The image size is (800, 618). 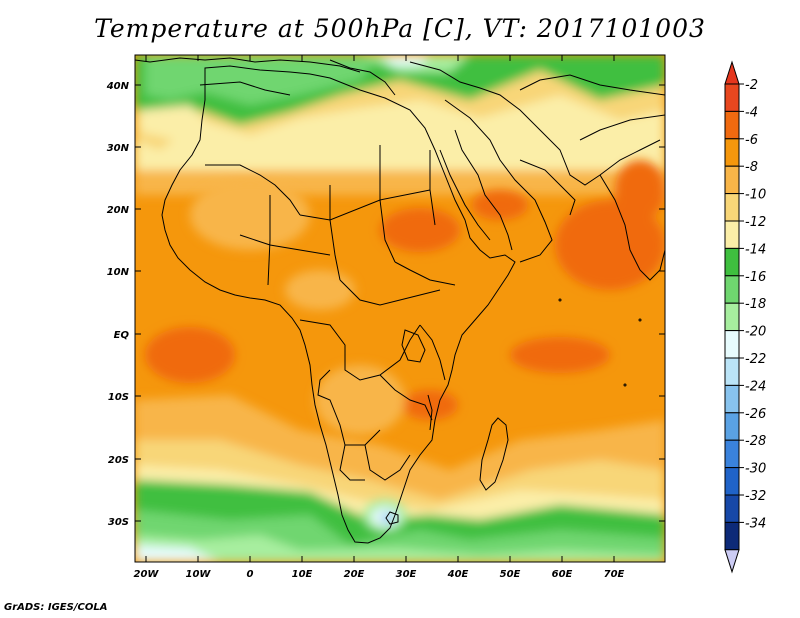 I want to click on lon-label: 20E, so click(x=354, y=574).